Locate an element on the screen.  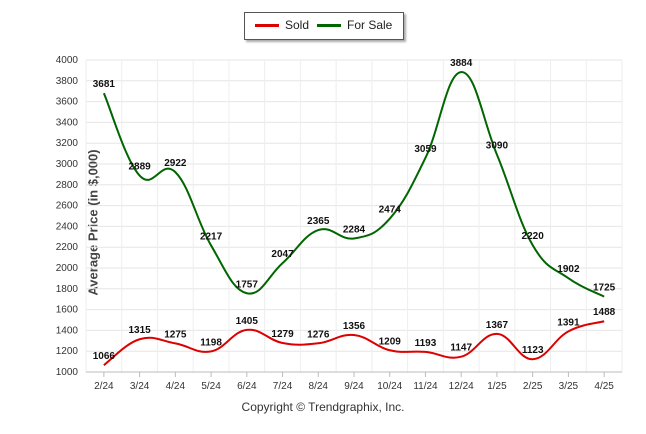
y-tick-label: 1000 is located at coordinates (67, 372).